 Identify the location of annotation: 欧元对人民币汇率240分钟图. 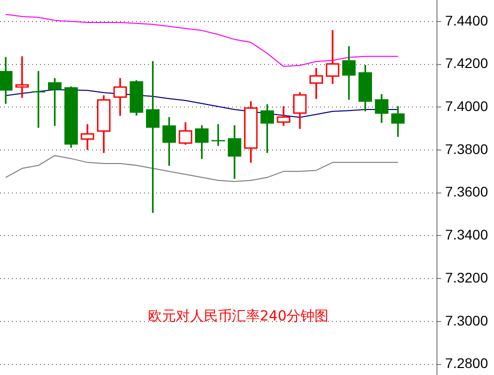
(238, 316).